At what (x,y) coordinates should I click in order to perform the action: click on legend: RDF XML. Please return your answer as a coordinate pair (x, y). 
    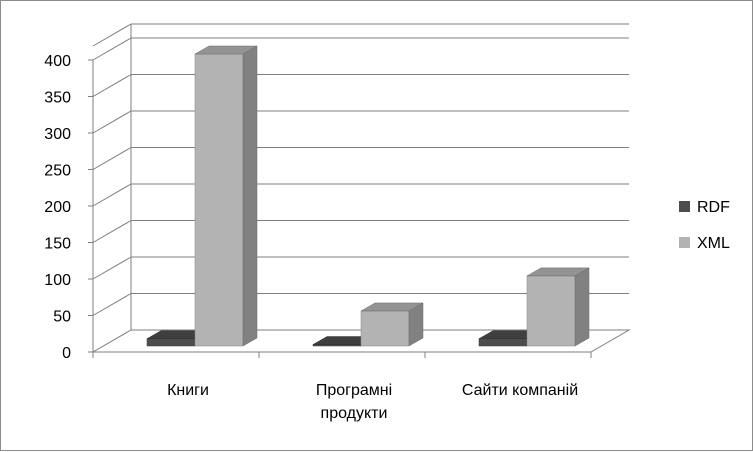
    Looking at the image, I should click on (704, 225).